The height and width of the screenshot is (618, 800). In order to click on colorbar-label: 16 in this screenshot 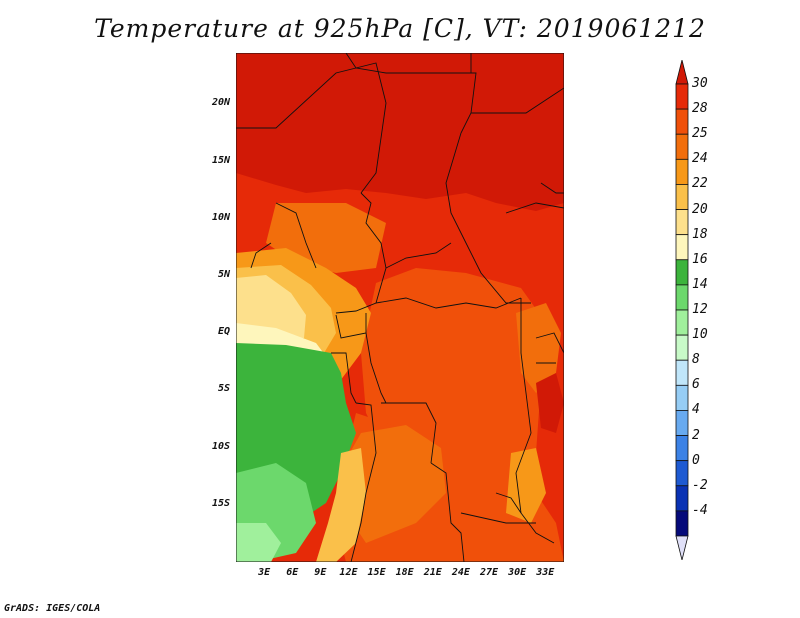, I will do `click(700, 259)`.